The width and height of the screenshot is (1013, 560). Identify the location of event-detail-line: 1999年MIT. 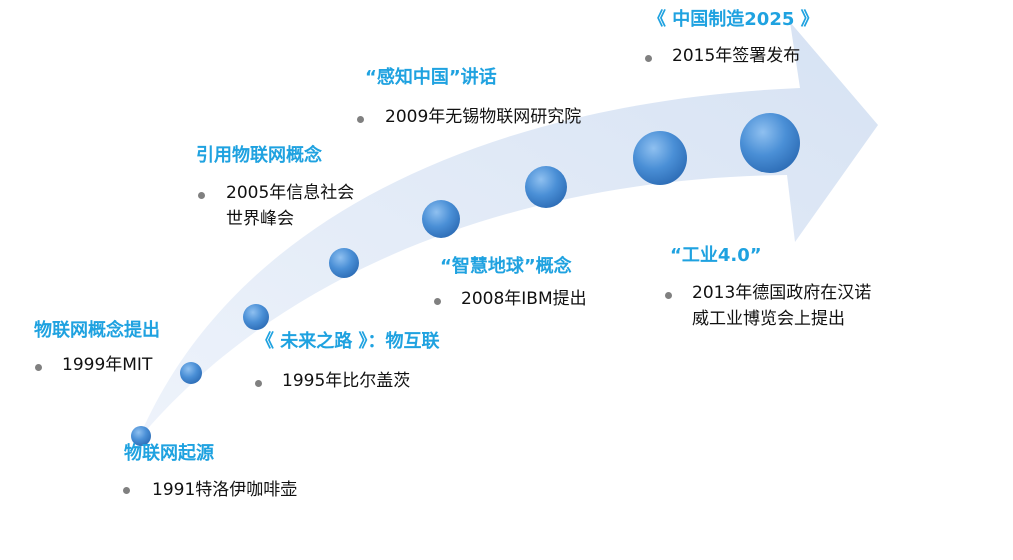
(107, 365).